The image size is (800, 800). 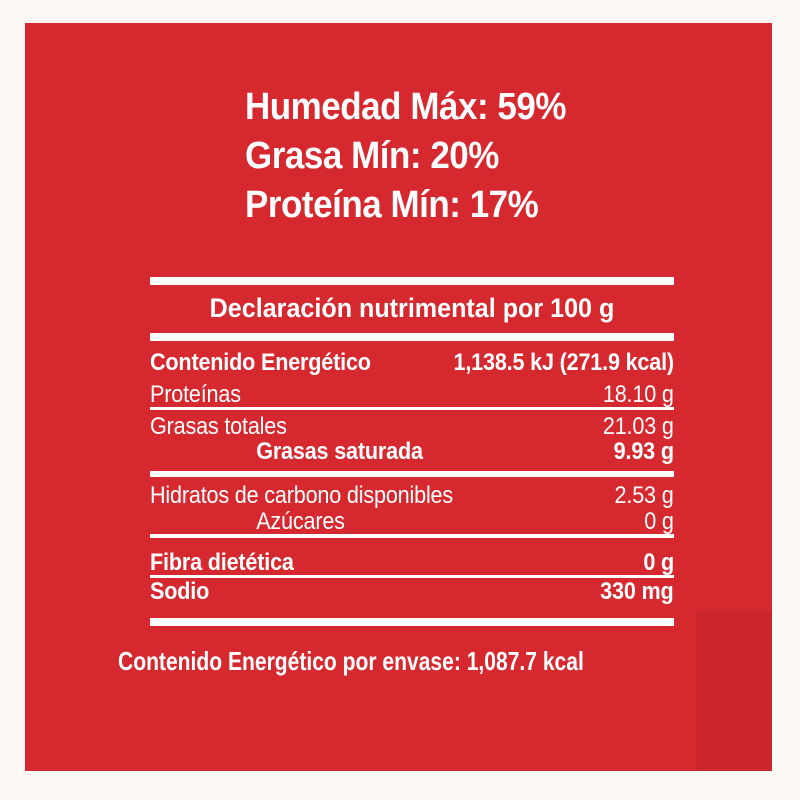 I want to click on row-label: Grasas saturada, so click(x=339, y=451).